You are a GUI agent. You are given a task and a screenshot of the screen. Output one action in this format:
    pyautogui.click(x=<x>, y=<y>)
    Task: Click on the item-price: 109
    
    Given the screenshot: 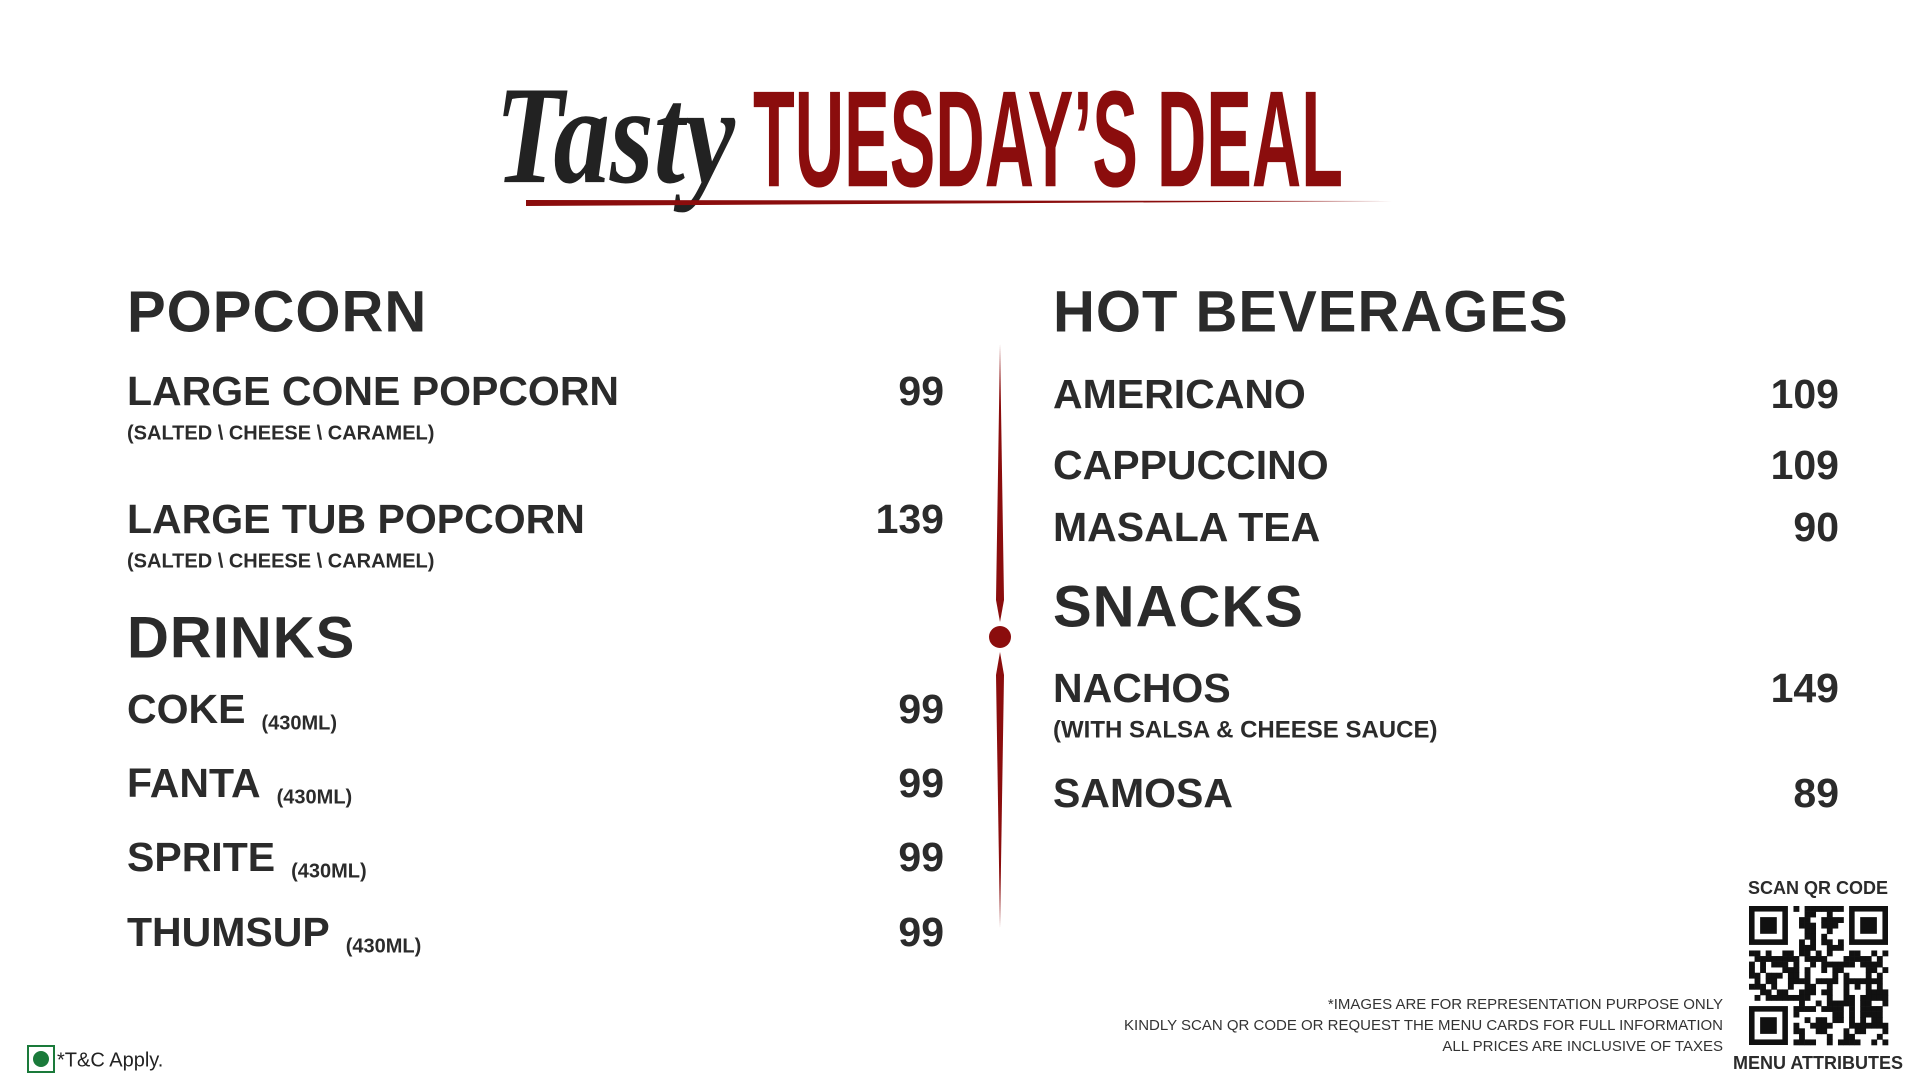 What is the action you would take?
    pyautogui.click(x=1805, y=465)
    